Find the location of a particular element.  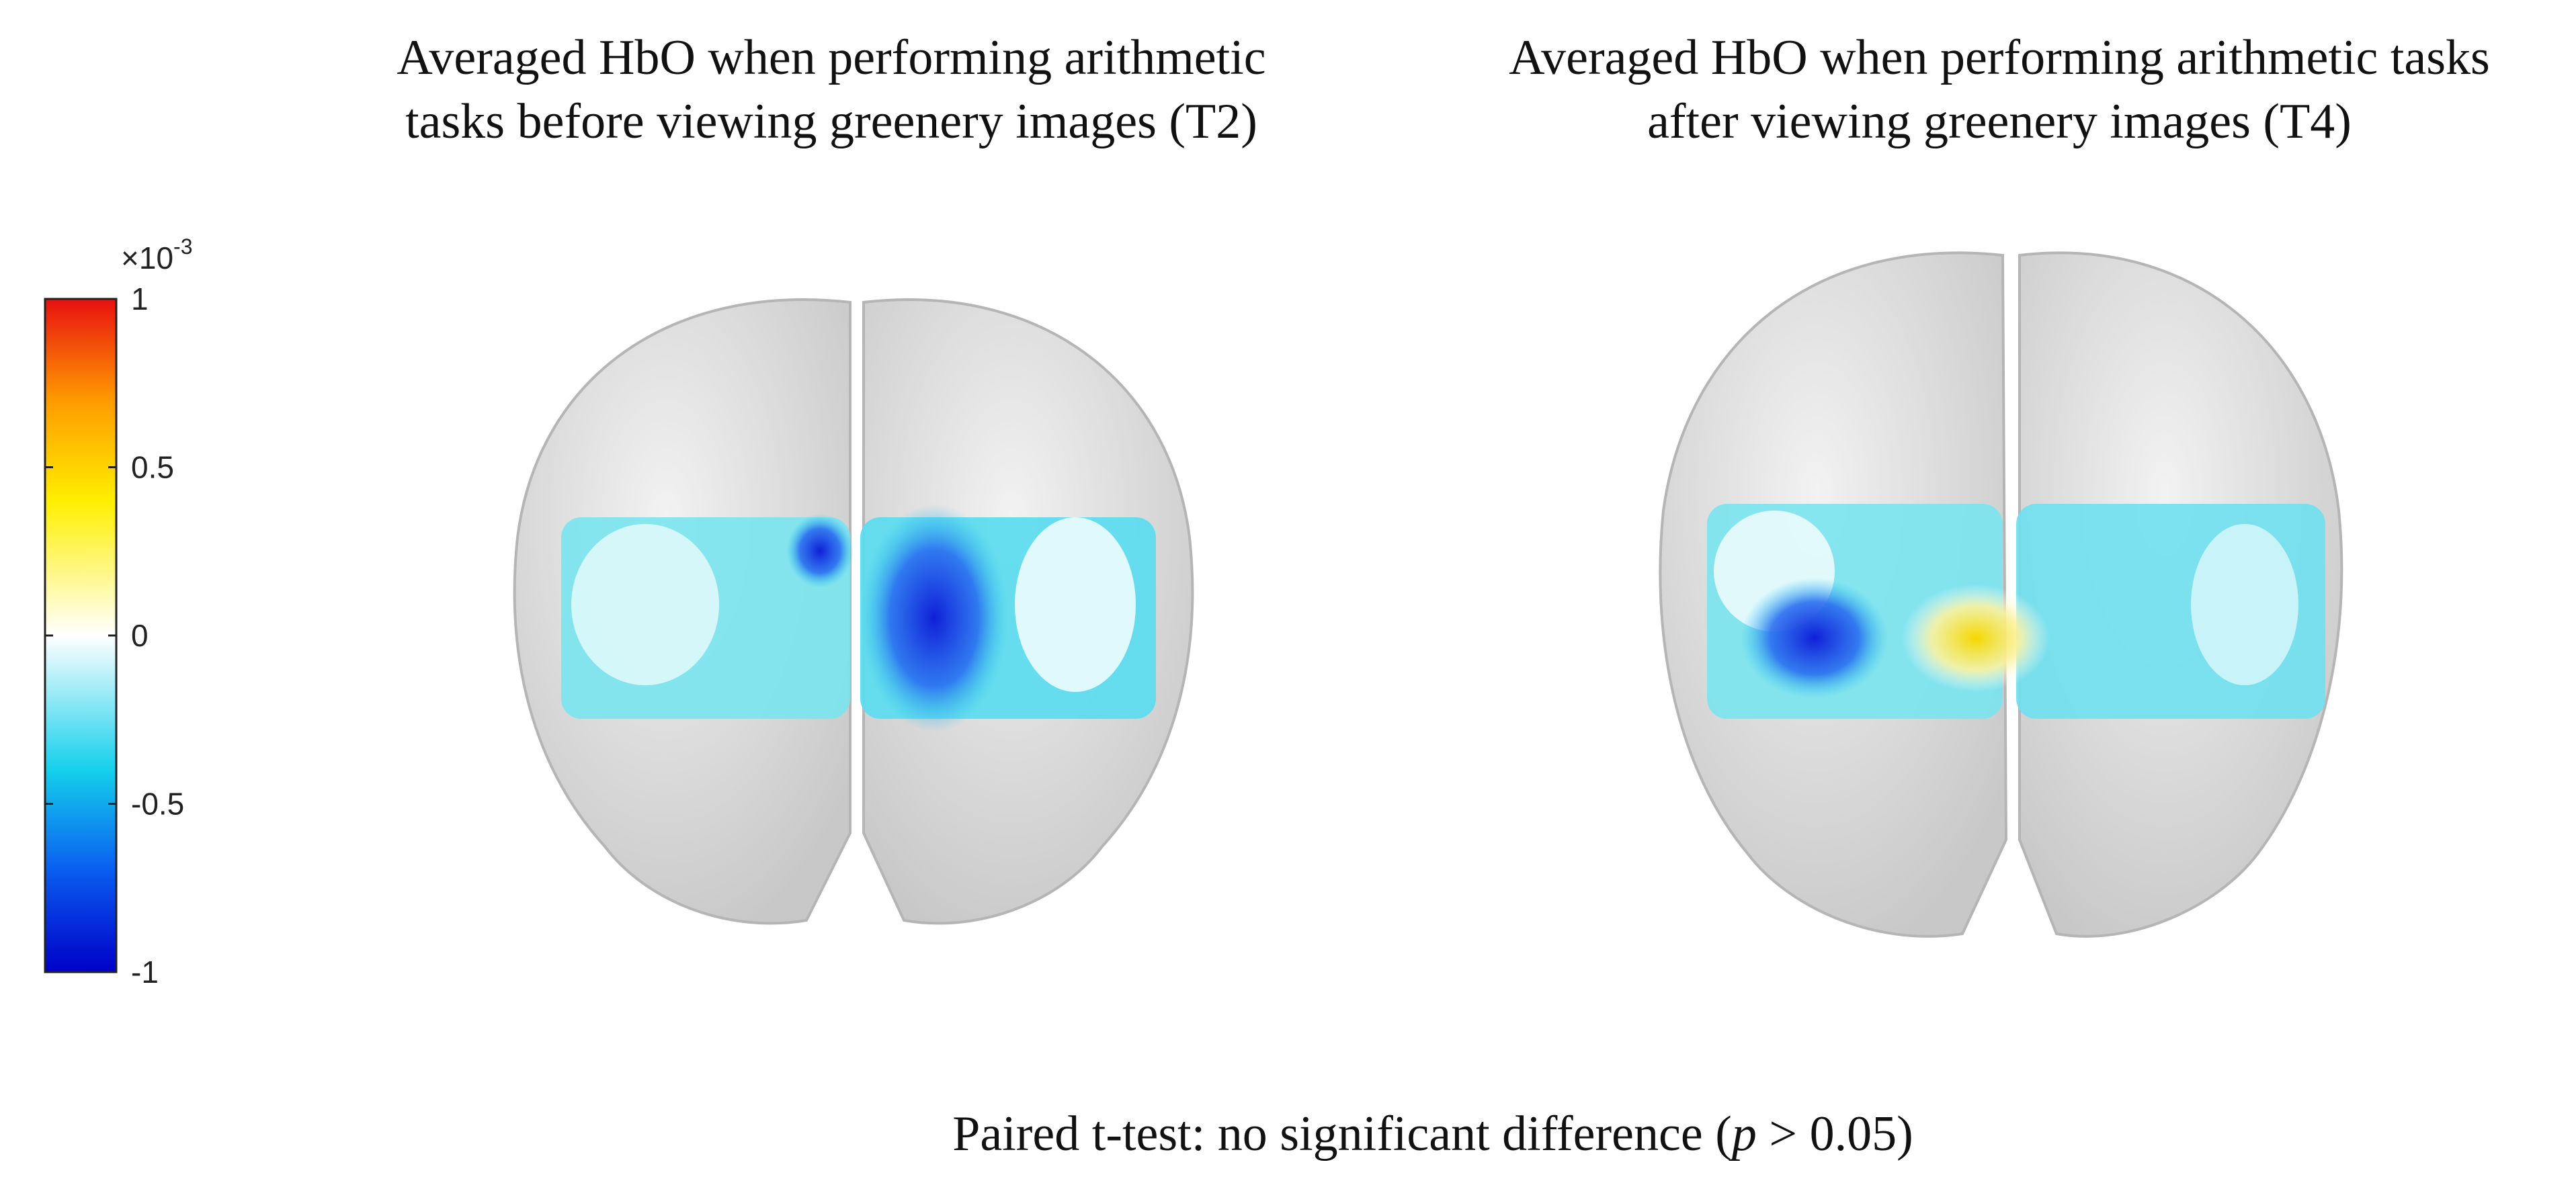

tick-label: 0.5 is located at coordinates (152, 467).